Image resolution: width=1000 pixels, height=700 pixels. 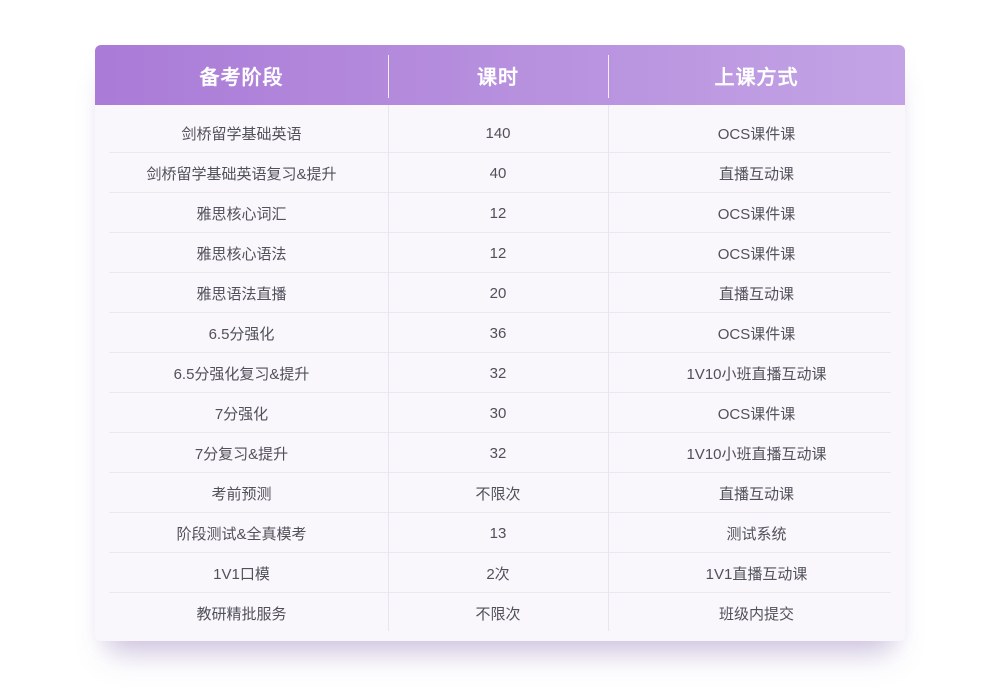 I want to click on cell-method: 测试系统, so click(x=756, y=534).